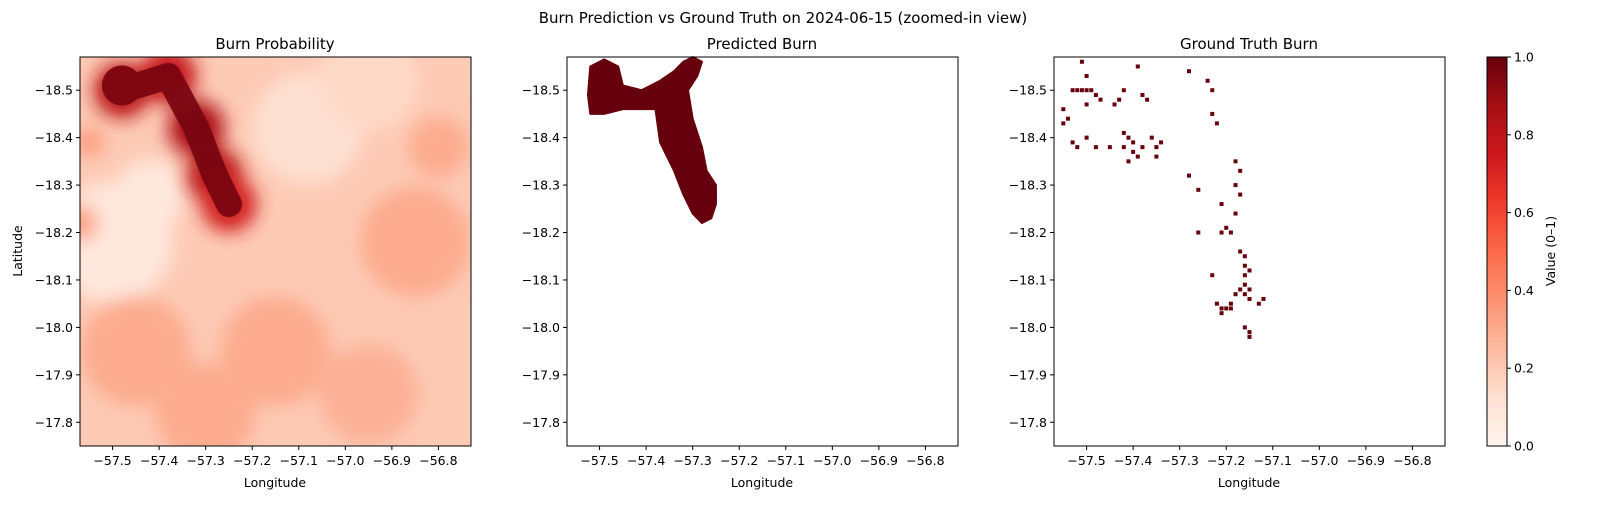 This screenshot has height=511, width=1606. I want to click on predicted-burn-mask, so click(651, 140).